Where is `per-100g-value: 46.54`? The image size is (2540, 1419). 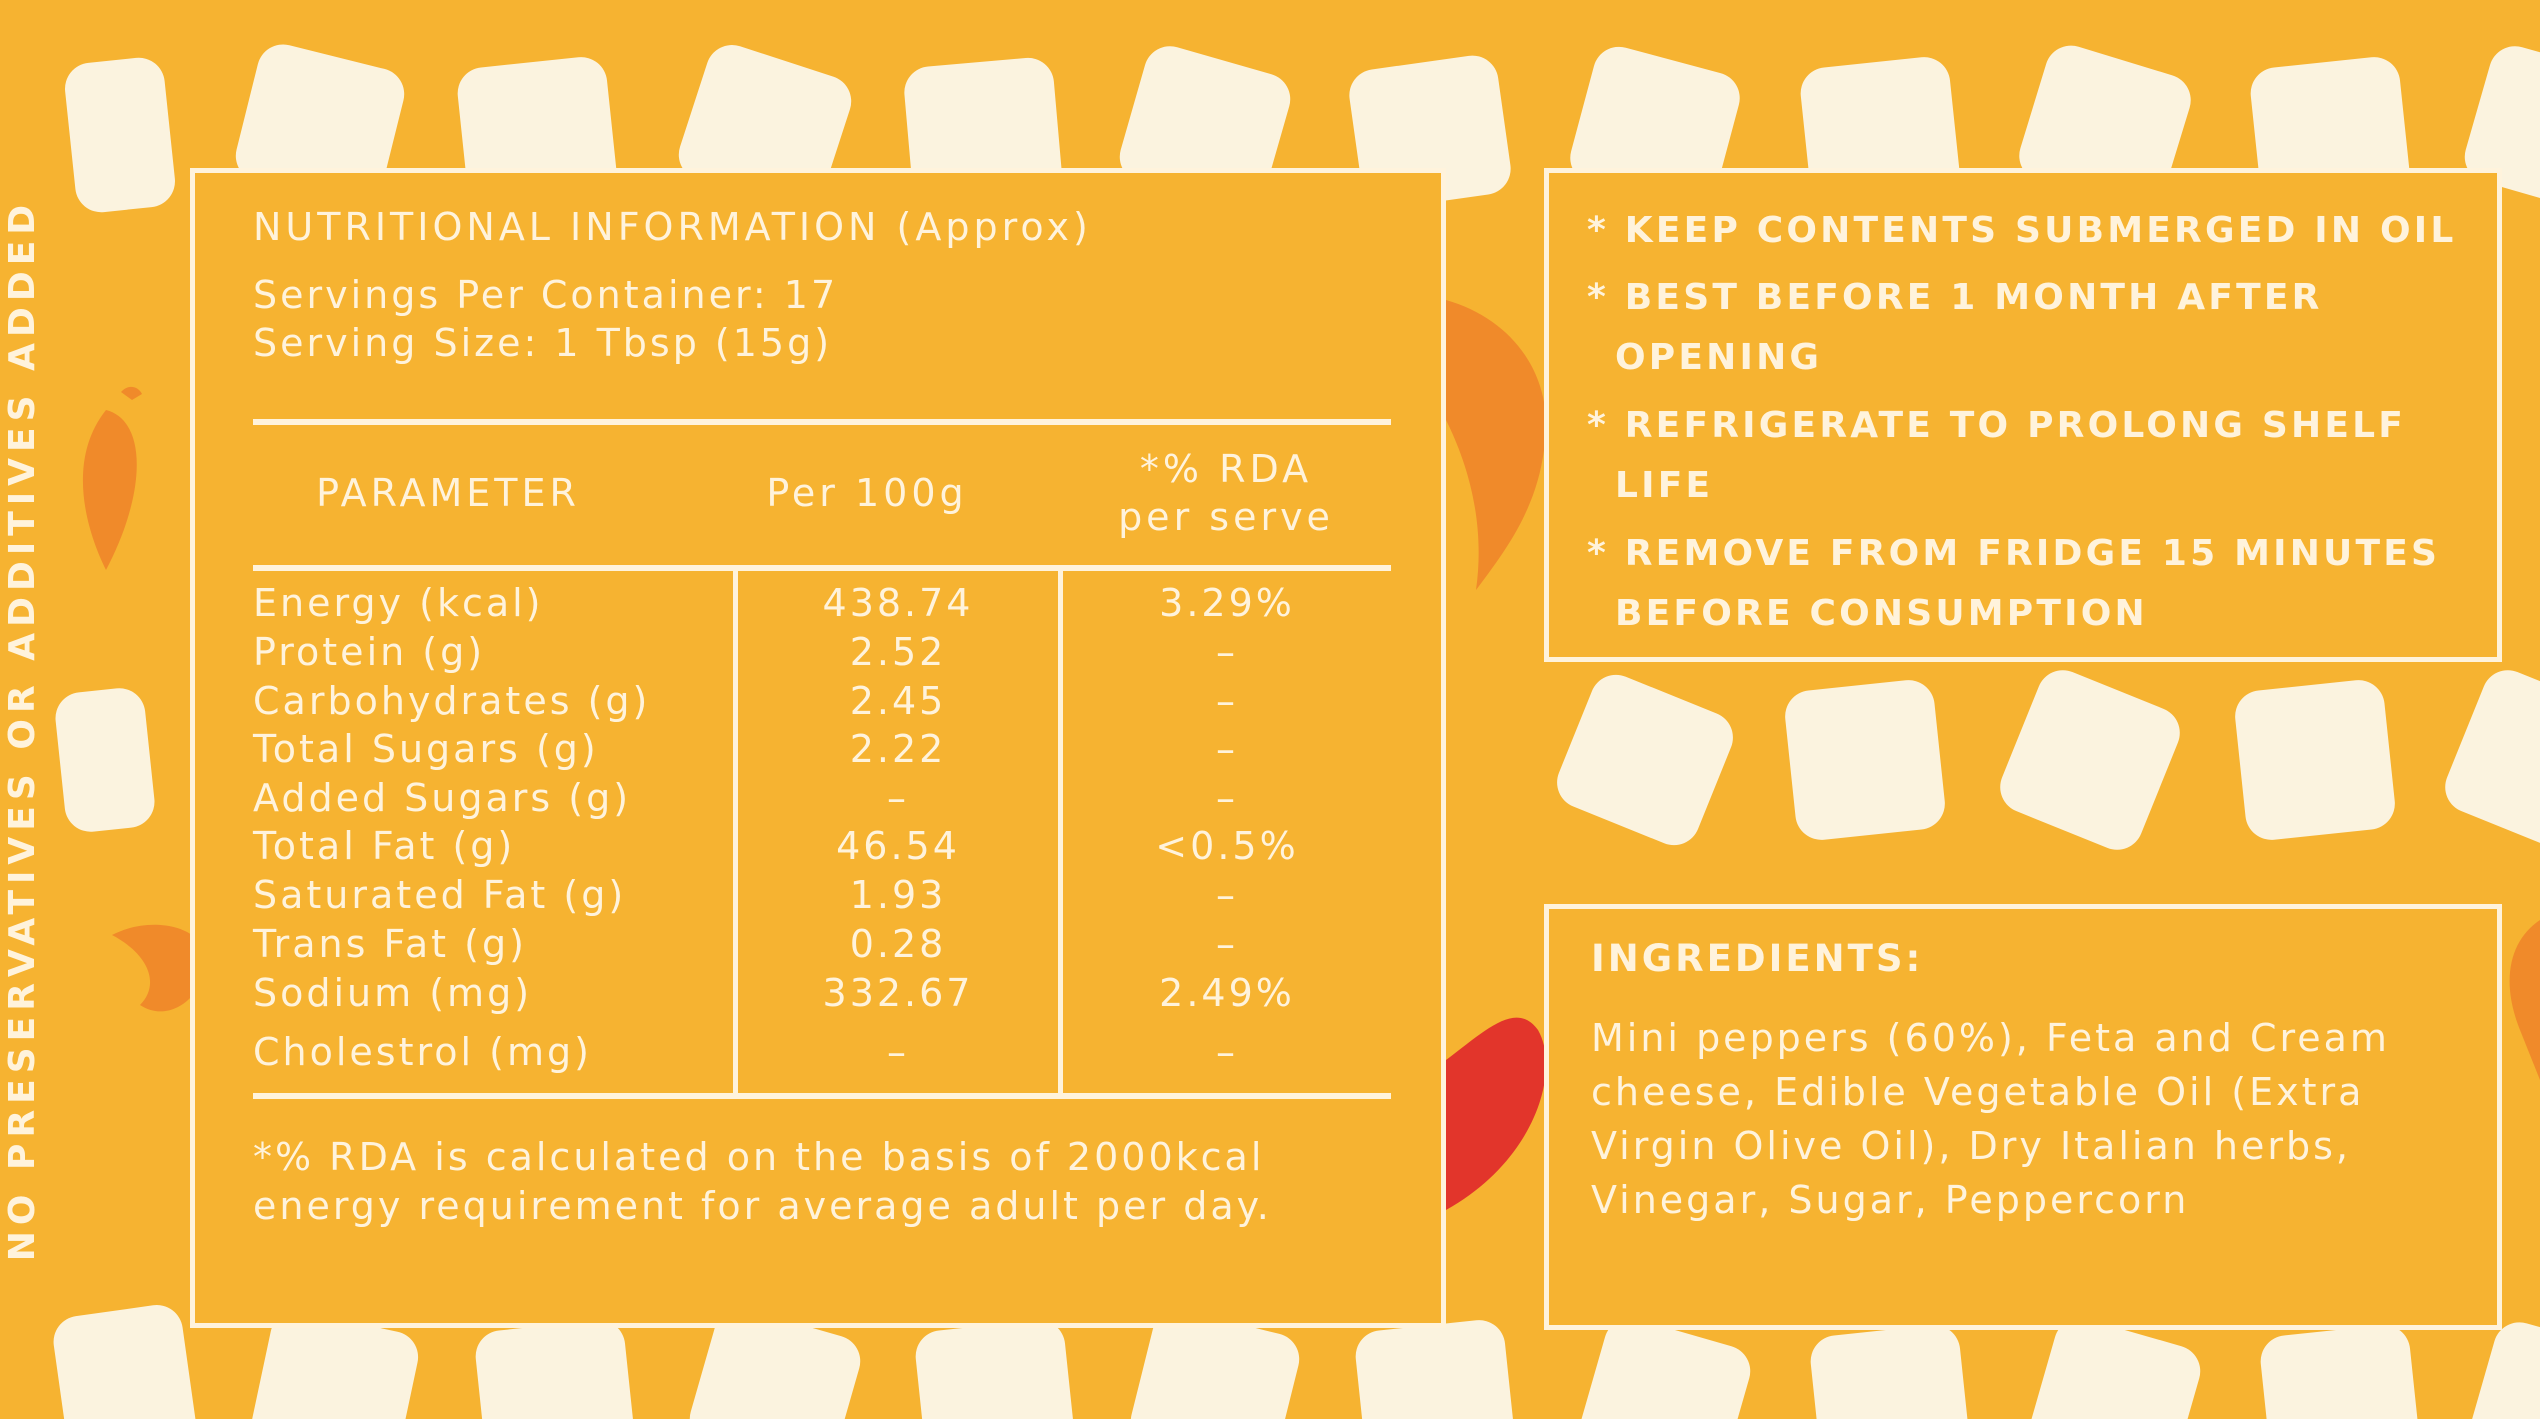 per-100g-value: 46.54 is located at coordinates (898, 846).